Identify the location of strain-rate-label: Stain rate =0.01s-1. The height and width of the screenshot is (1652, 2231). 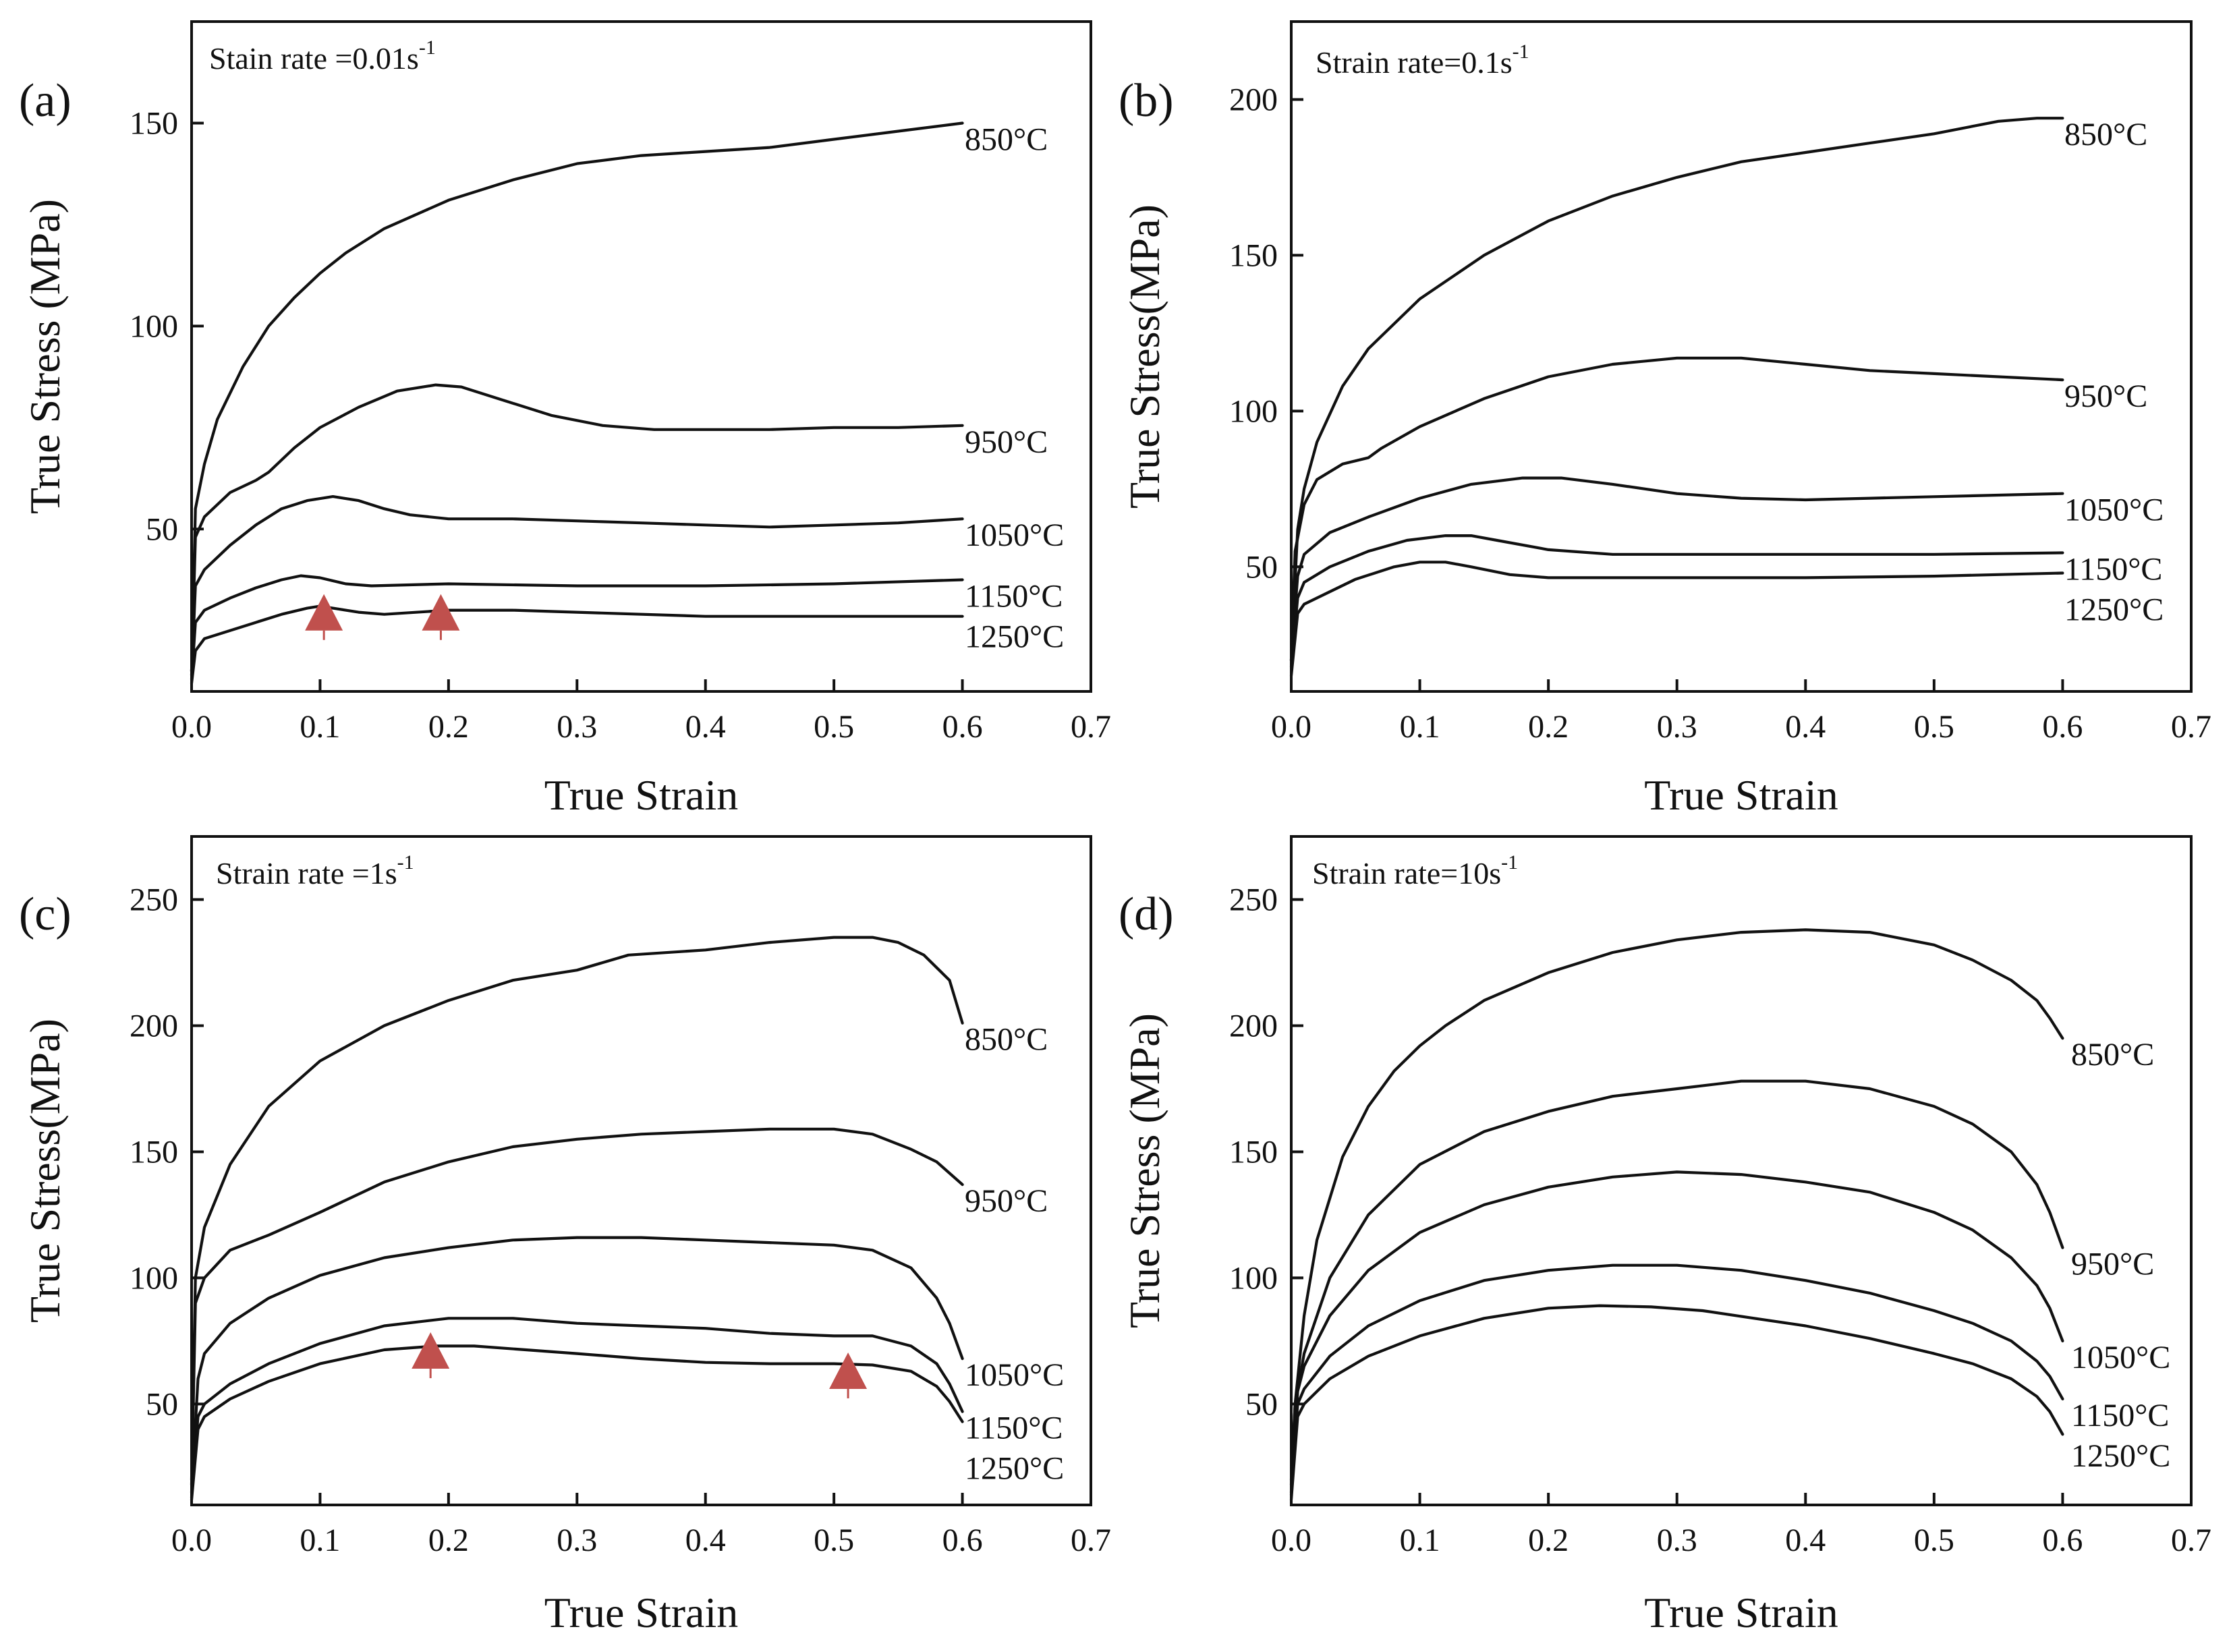
(322, 56).